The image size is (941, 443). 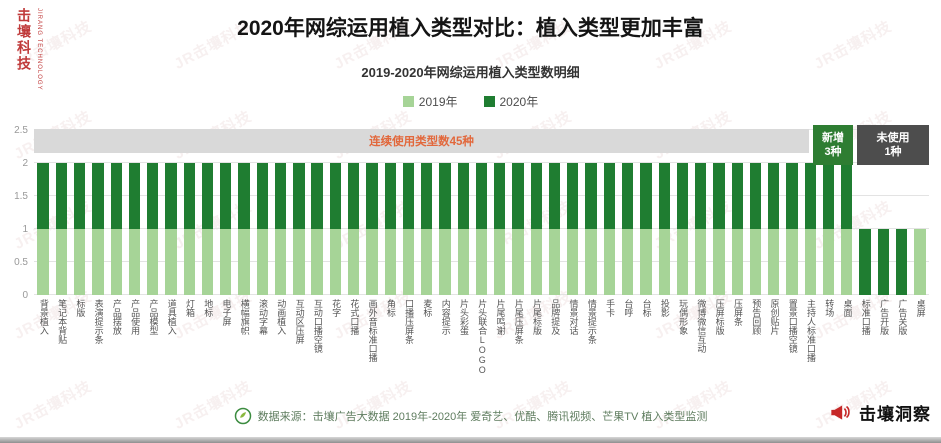 I want to click on x-label-slot: 片尾压屏条, so click(x=518, y=351).